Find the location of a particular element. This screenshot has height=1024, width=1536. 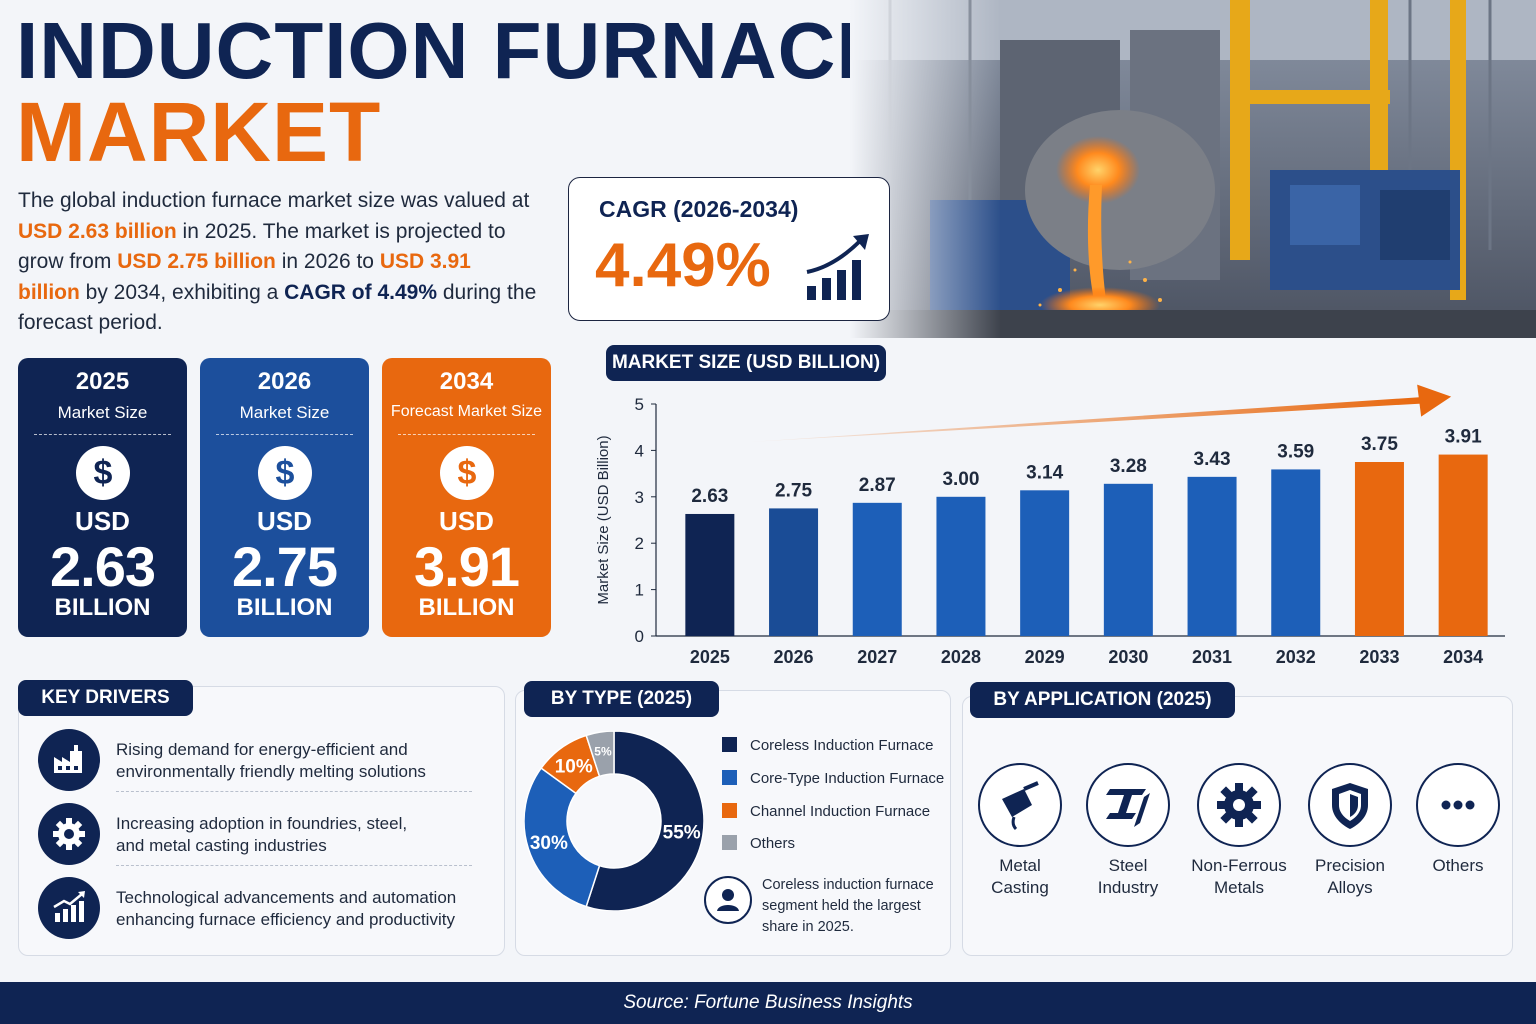

bar-value-label: 2.87 is located at coordinates (877, 485).